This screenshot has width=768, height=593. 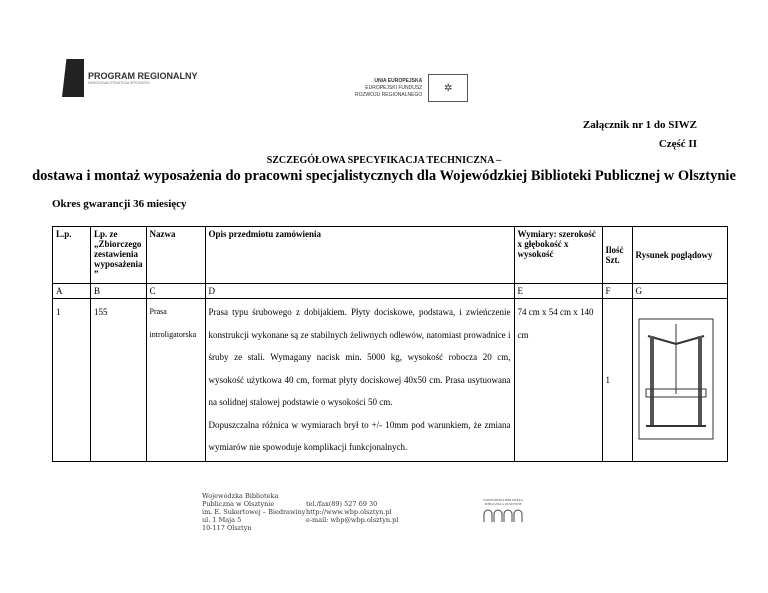 What do you see at coordinates (118, 380) in the screenshot?
I see `cell-ref: 155` at bounding box center [118, 380].